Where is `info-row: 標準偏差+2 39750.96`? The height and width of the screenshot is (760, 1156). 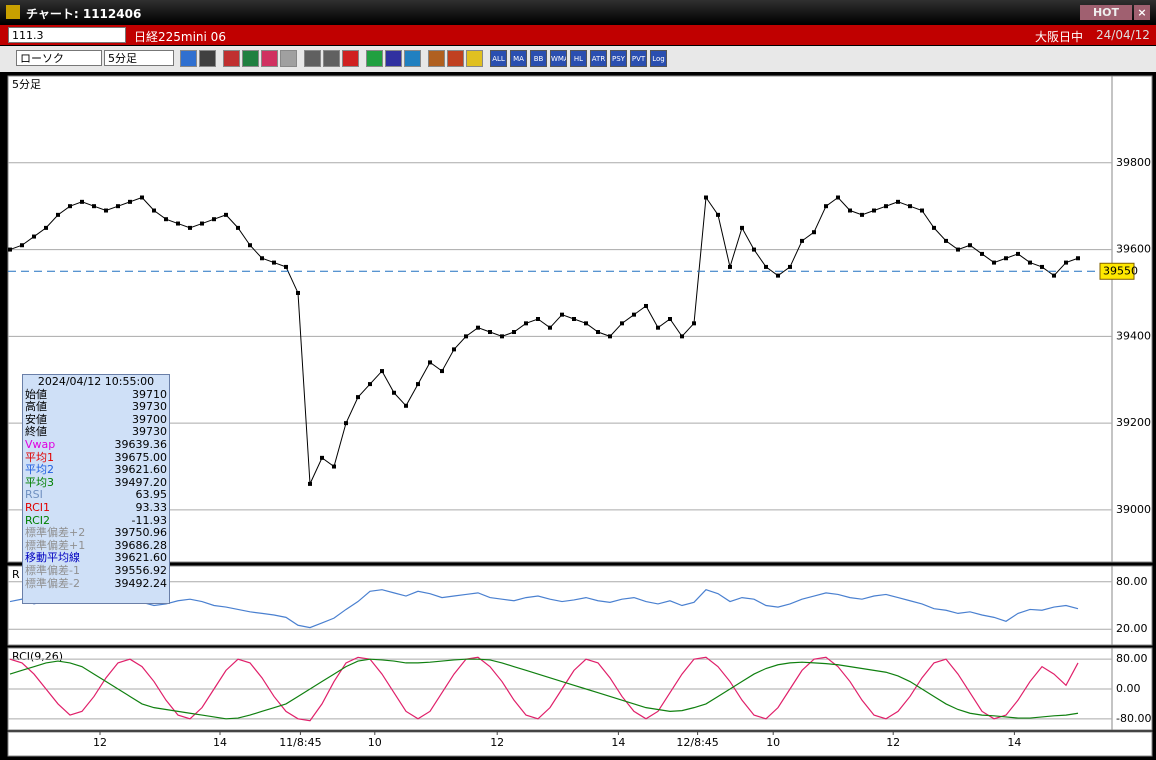 info-row: 標準偏差+2 39750.96 is located at coordinates (96, 533).